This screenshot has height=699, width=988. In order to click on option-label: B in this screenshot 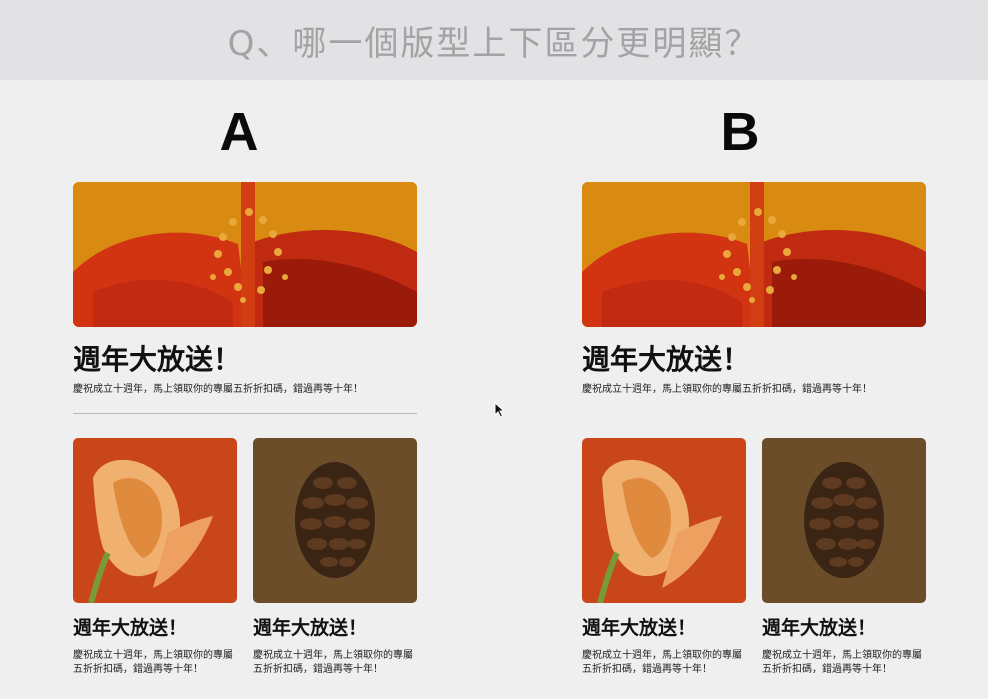, I will do `click(740, 132)`.